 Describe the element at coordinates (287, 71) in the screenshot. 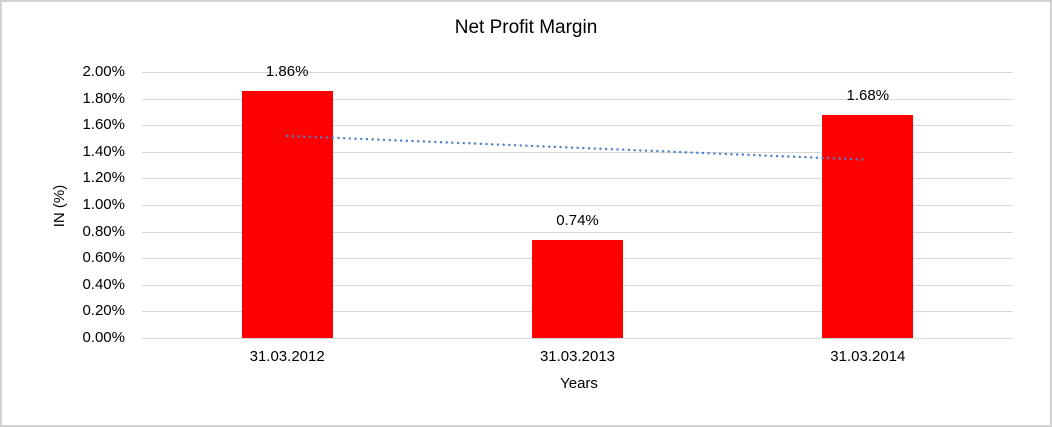

I see `bar-value-label: 1.86%` at that location.